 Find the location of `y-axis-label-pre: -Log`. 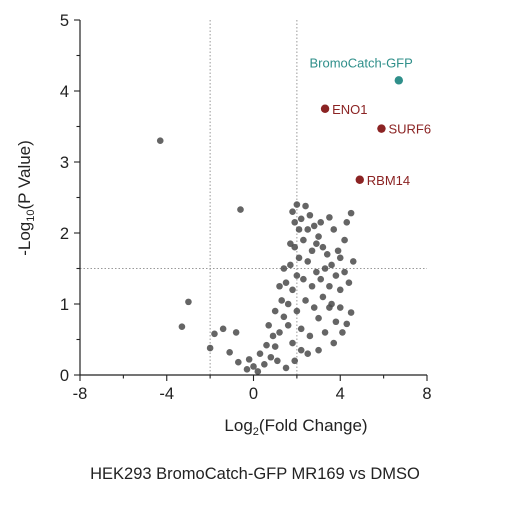

y-axis-label-pre: -Log is located at coordinates (24, 239).